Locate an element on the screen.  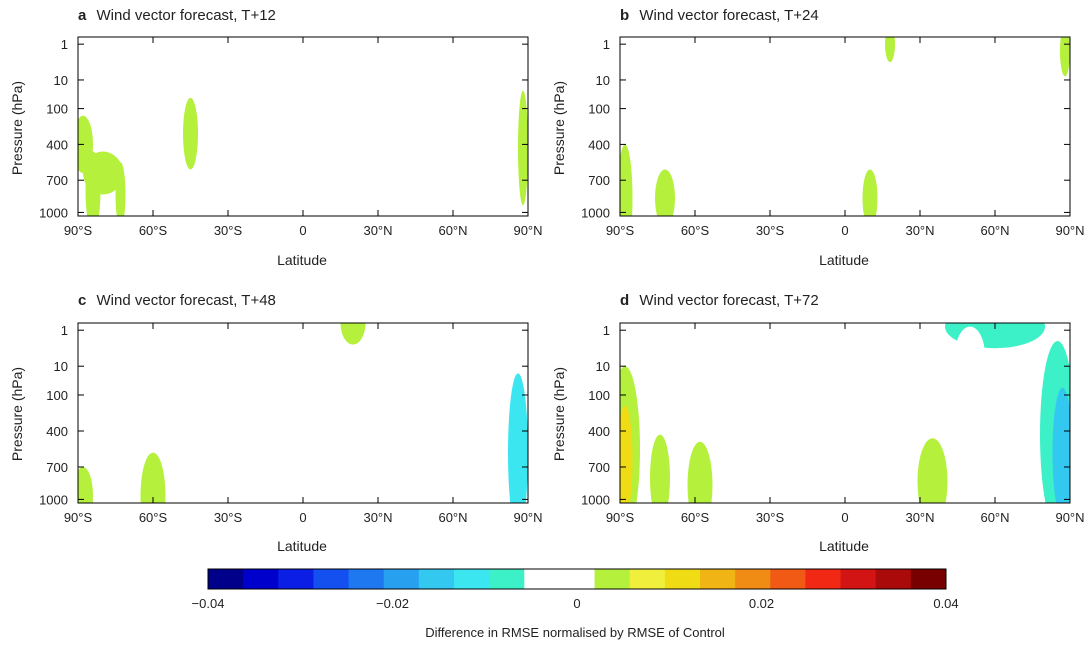
panel-d-field is located at coordinates (845, 413).